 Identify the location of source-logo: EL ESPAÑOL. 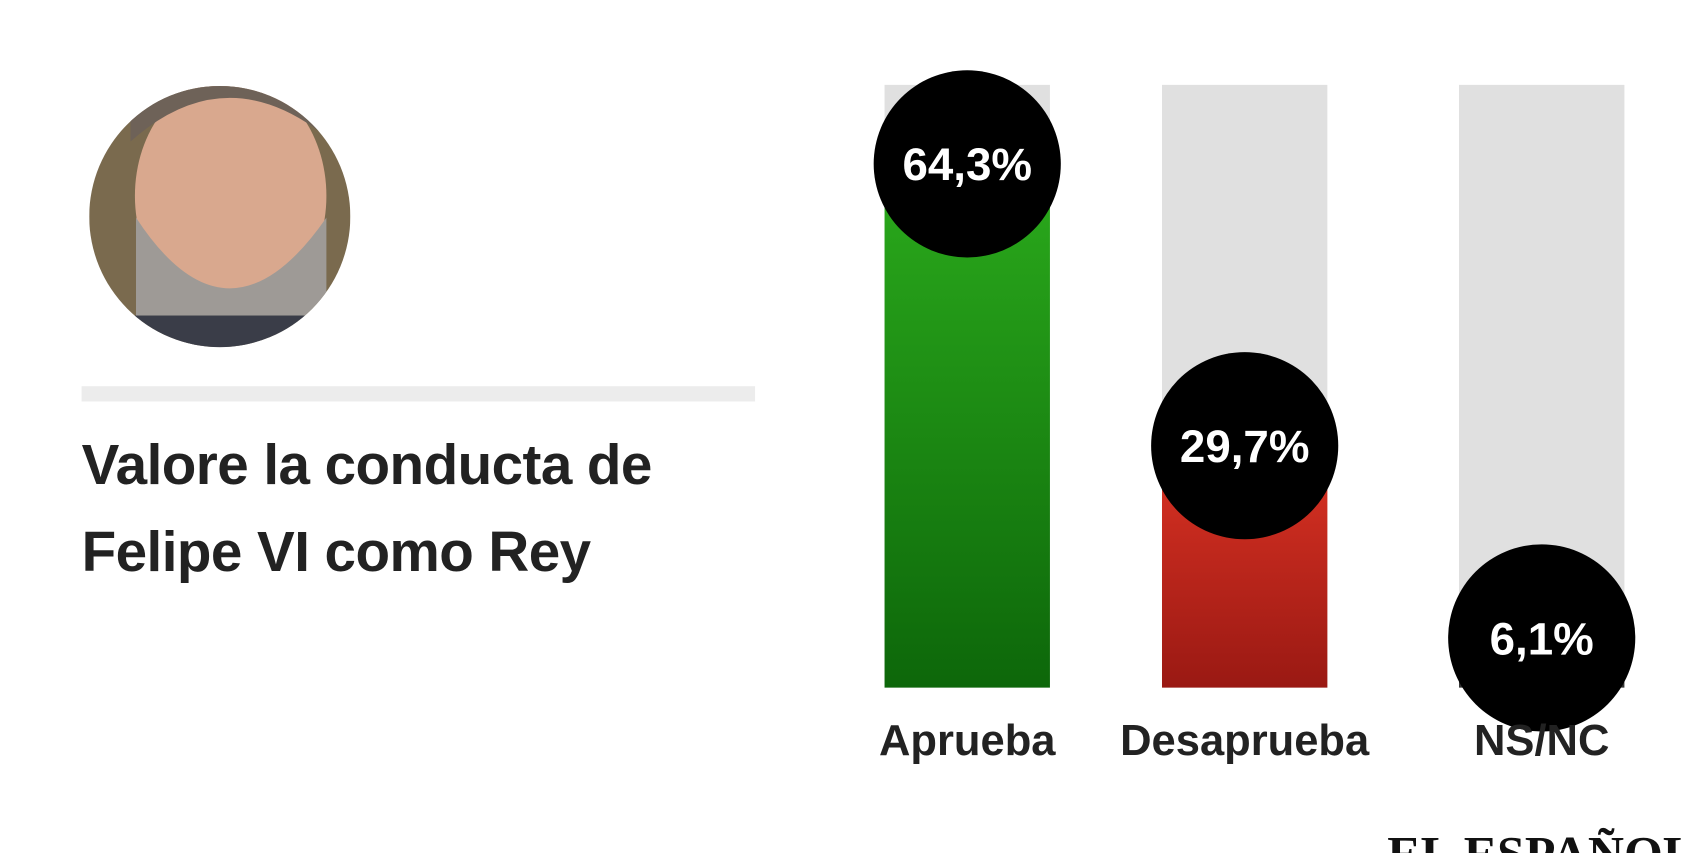
(1541, 839).